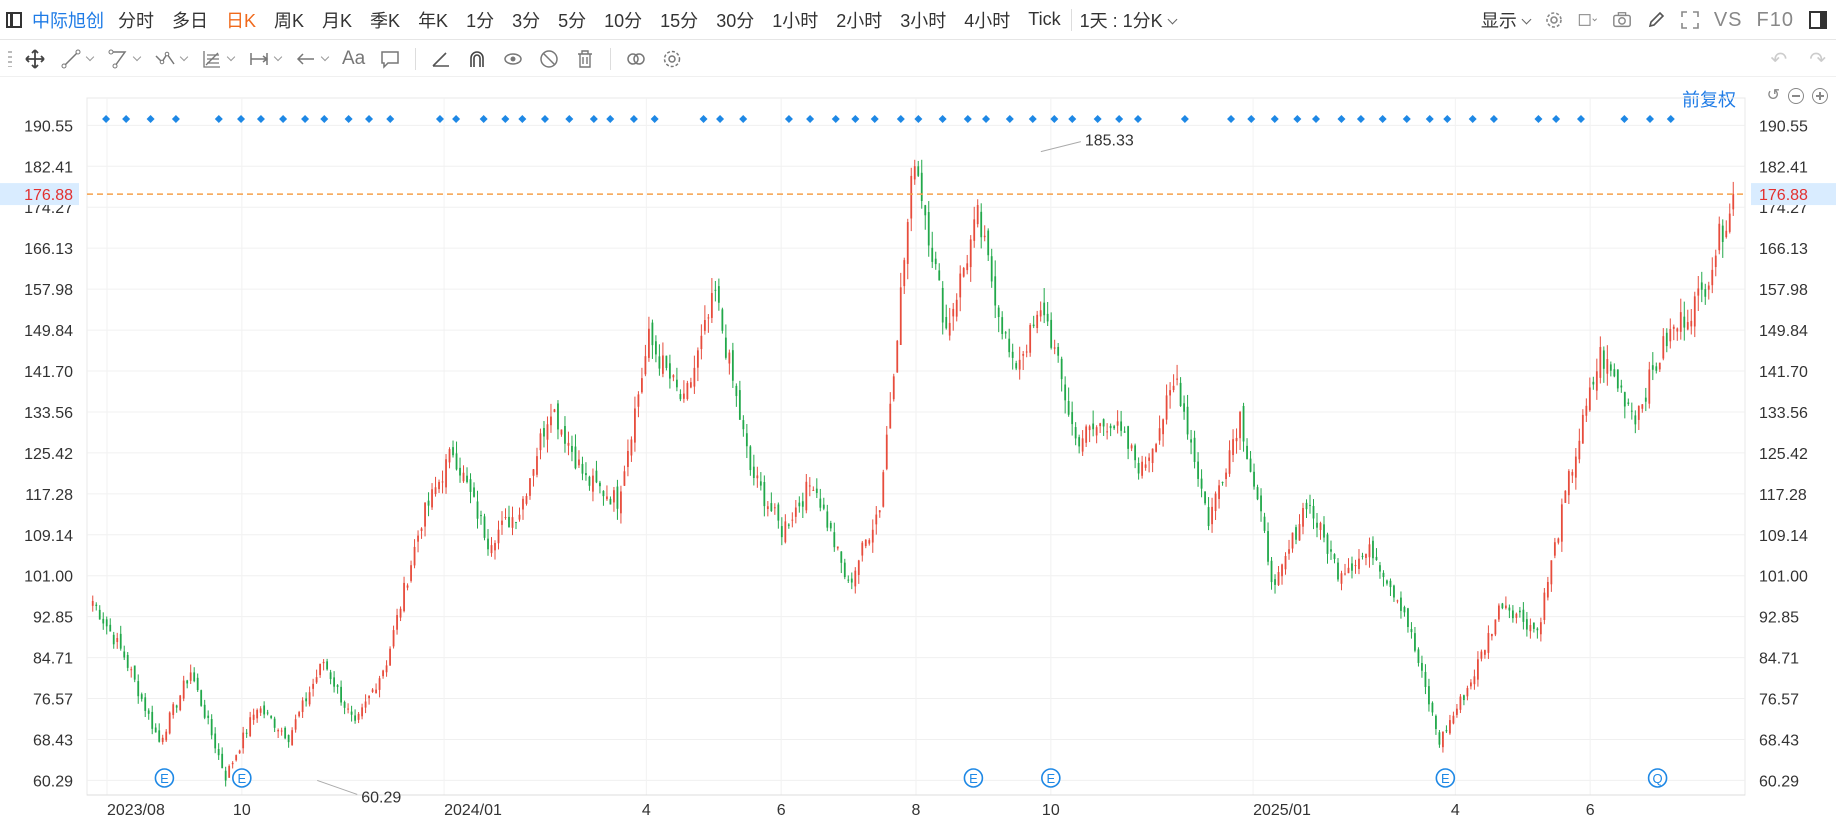  I want to click on period-30min: 30分, so click(735, 20).